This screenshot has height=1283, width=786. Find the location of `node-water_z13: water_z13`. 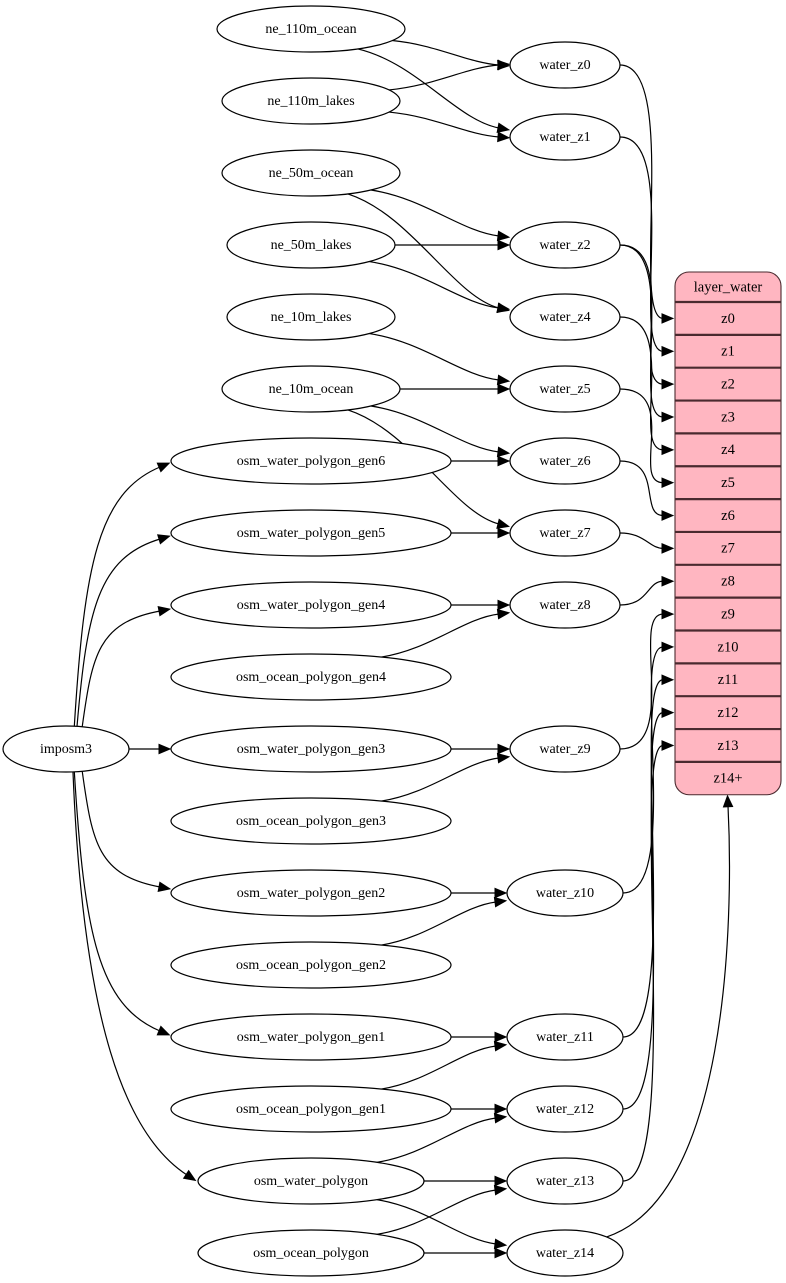

node-water_z13: water_z13 is located at coordinates (565, 1181).